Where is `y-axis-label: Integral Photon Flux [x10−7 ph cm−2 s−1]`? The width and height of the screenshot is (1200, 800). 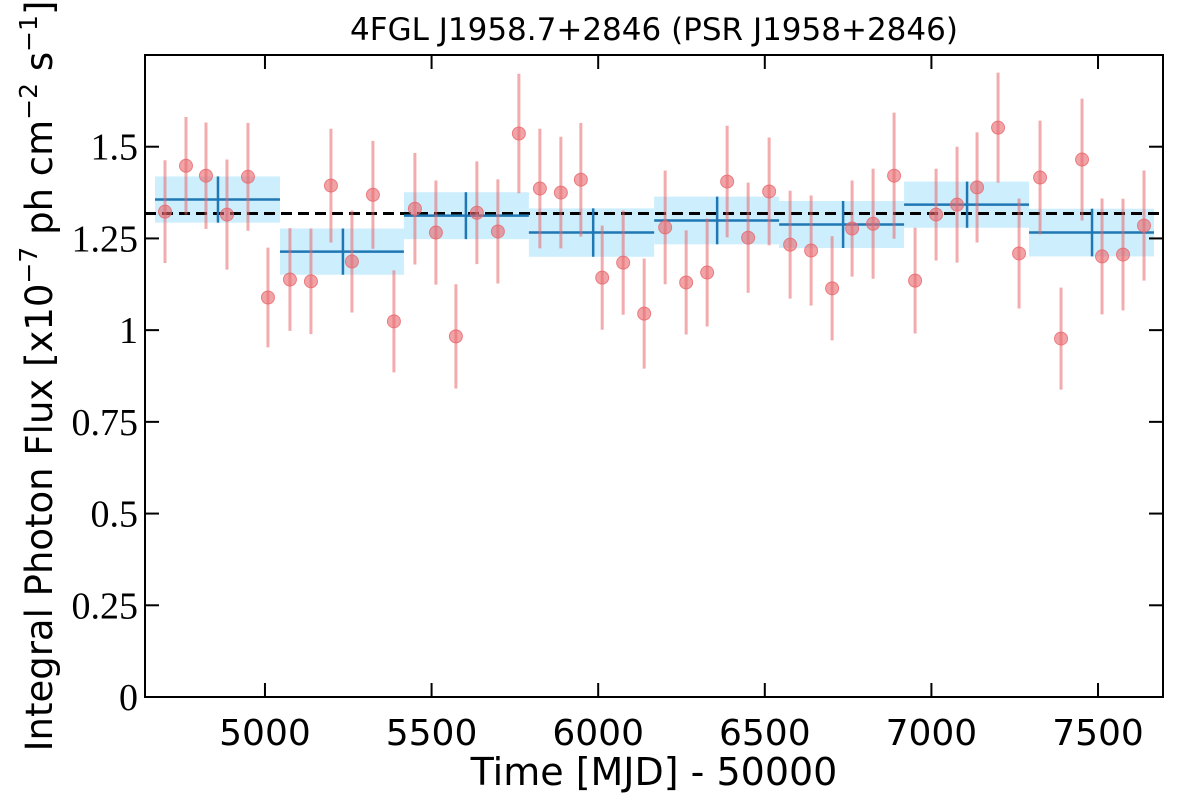 y-axis-label: Integral Photon Flux [x10−7 ph cm−2 s−1] is located at coordinates (37, 376).